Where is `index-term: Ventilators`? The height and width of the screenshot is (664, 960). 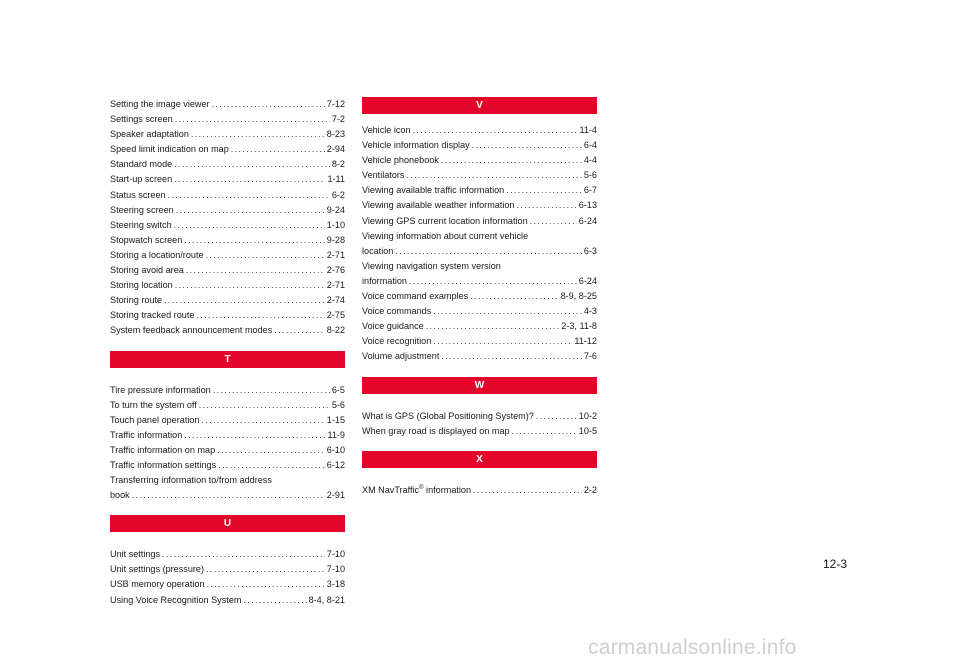
index-term: Ventilators is located at coordinates (383, 175).